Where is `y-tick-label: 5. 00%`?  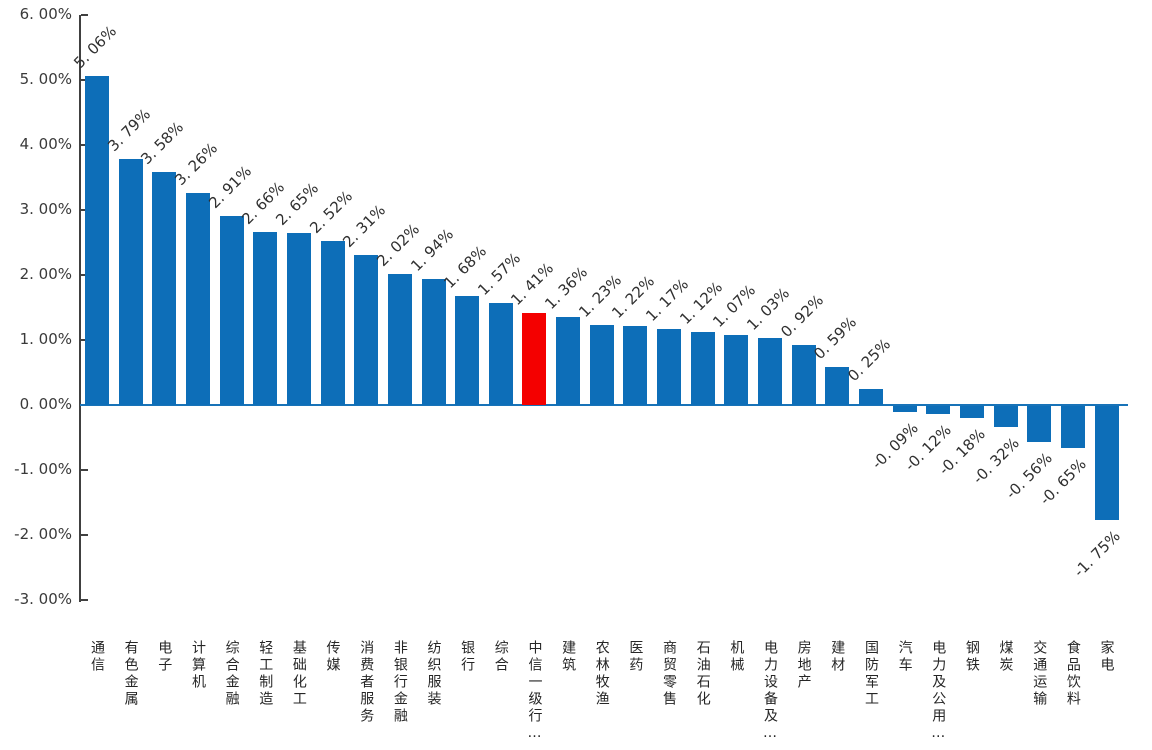
y-tick-label: 5. 00% is located at coordinates (45, 79).